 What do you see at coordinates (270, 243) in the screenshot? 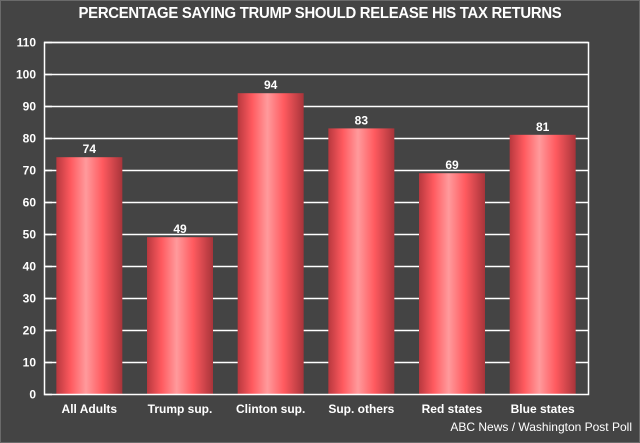
I see `bar-clinton-sup` at bounding box center [270, 243].